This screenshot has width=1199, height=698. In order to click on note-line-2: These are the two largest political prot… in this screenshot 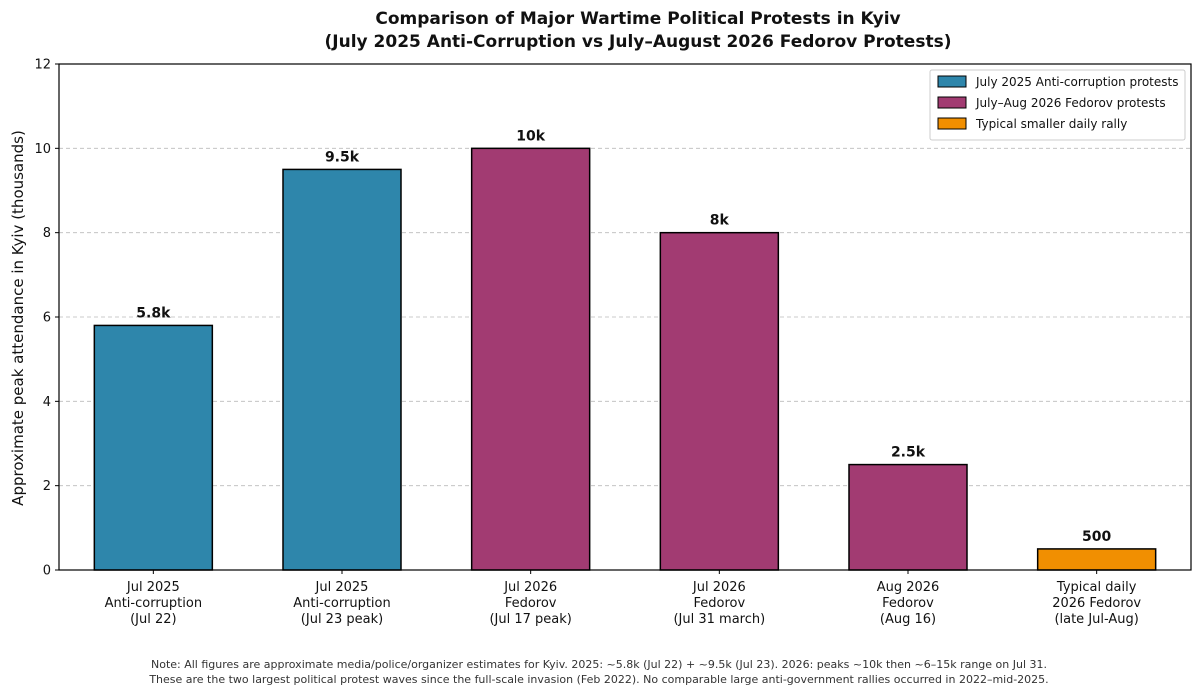, I will do `click(598, 679)`.